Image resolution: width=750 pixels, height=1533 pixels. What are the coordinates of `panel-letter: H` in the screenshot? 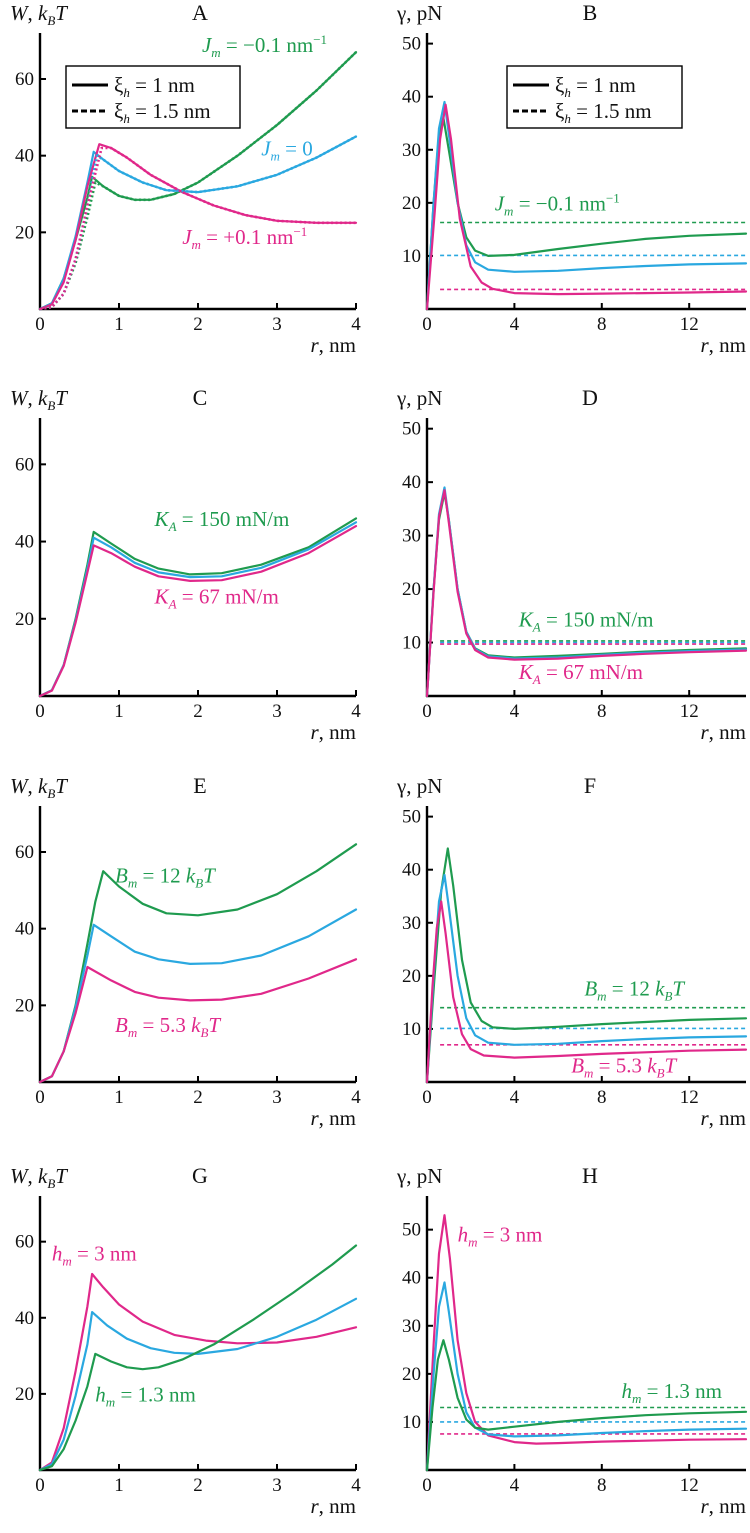 It's located at (590, 1175).